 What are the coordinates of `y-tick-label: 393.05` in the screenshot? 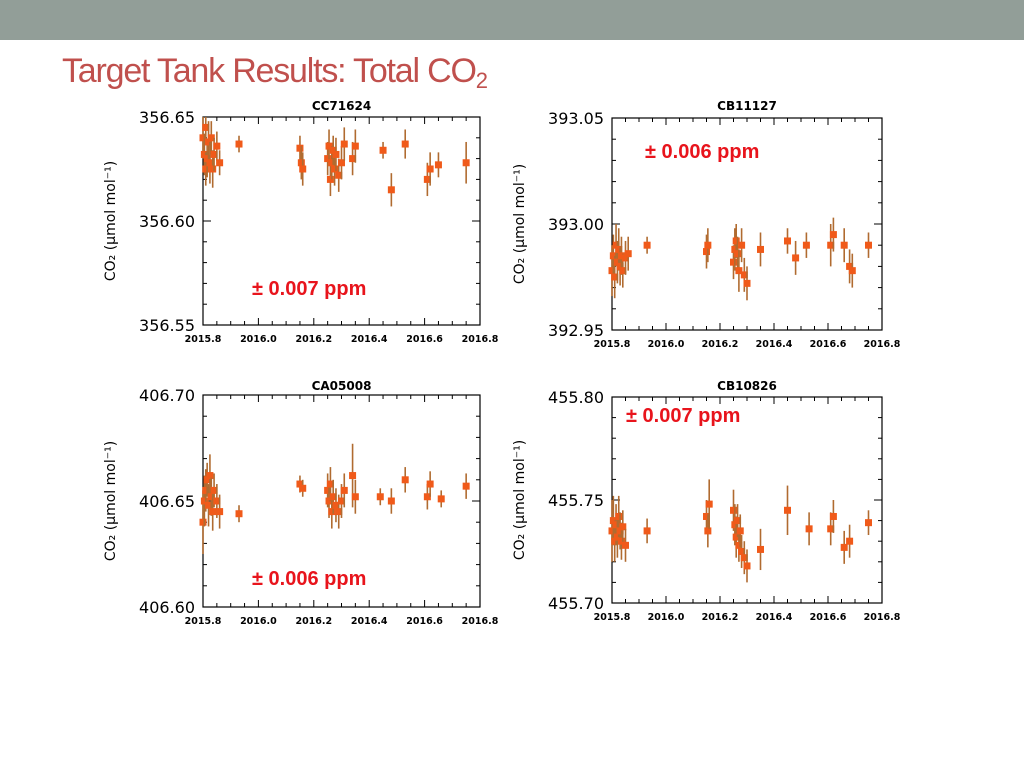 It's located at (576, 118).